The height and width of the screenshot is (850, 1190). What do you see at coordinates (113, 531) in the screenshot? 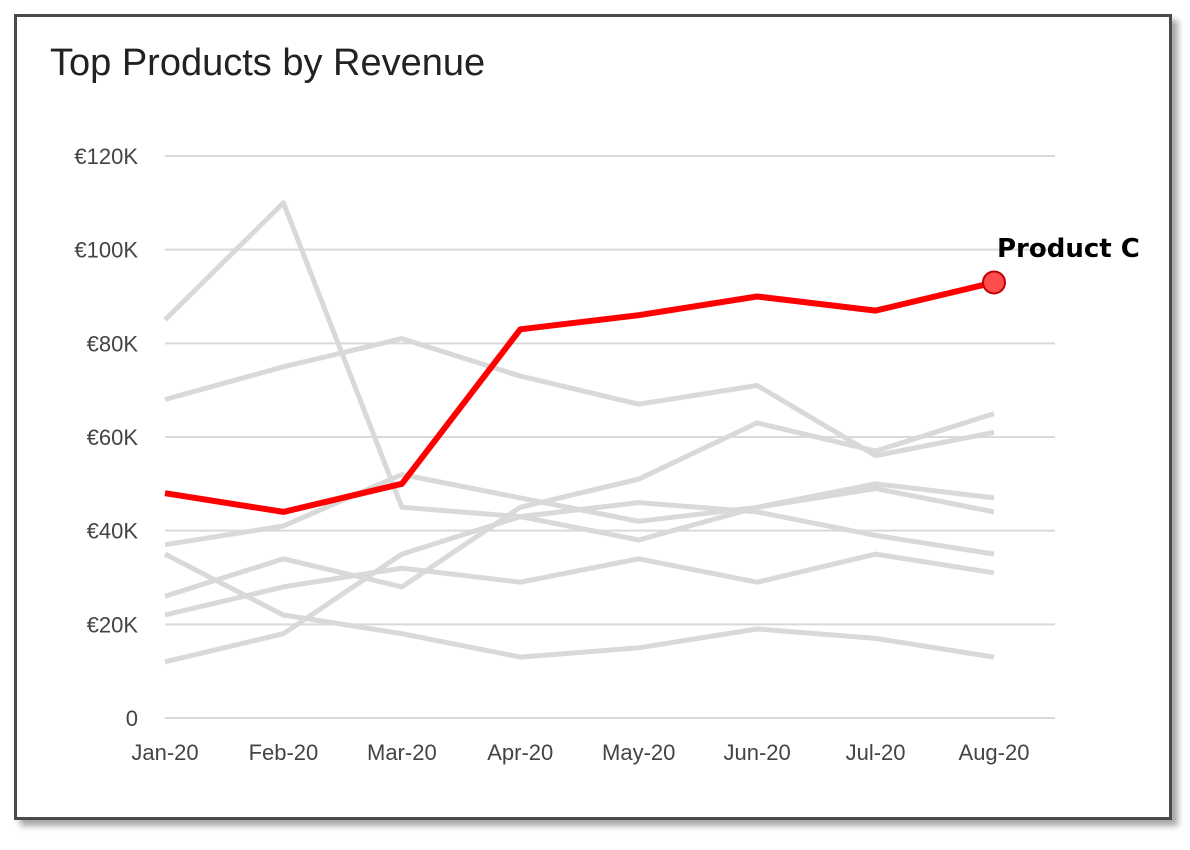
I see `y-tick-label: €40K` at bounding box center [113, 531].